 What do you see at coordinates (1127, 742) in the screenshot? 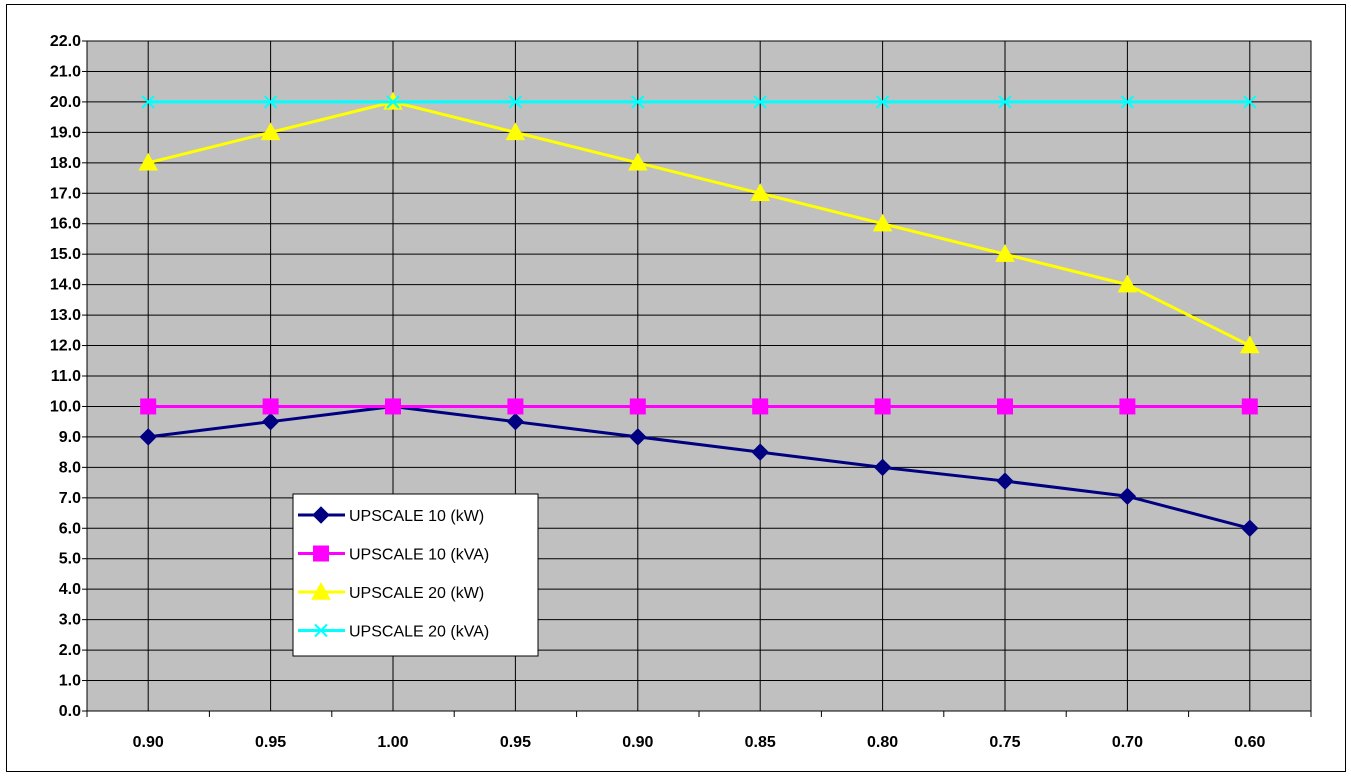
I see `x-tick-label: 0.70` at bounding box center [1127, 742].